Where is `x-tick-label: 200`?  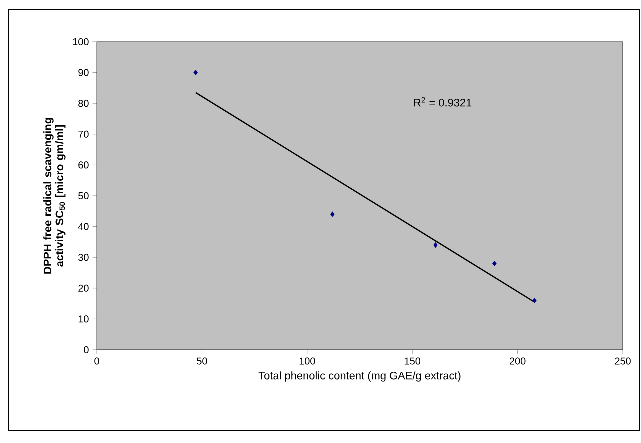
x-tick-label: 200 is located at coordinates (518, 361).